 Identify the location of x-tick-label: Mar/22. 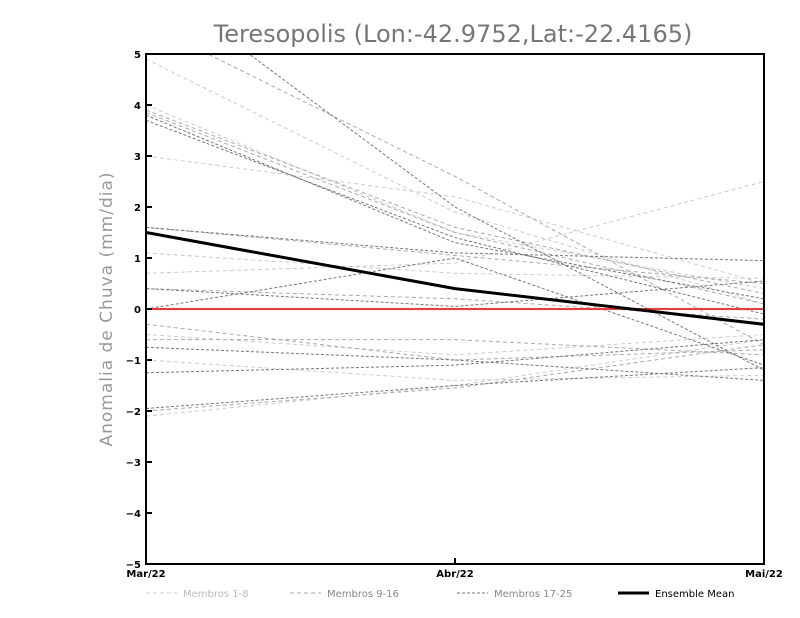
(145, 574).